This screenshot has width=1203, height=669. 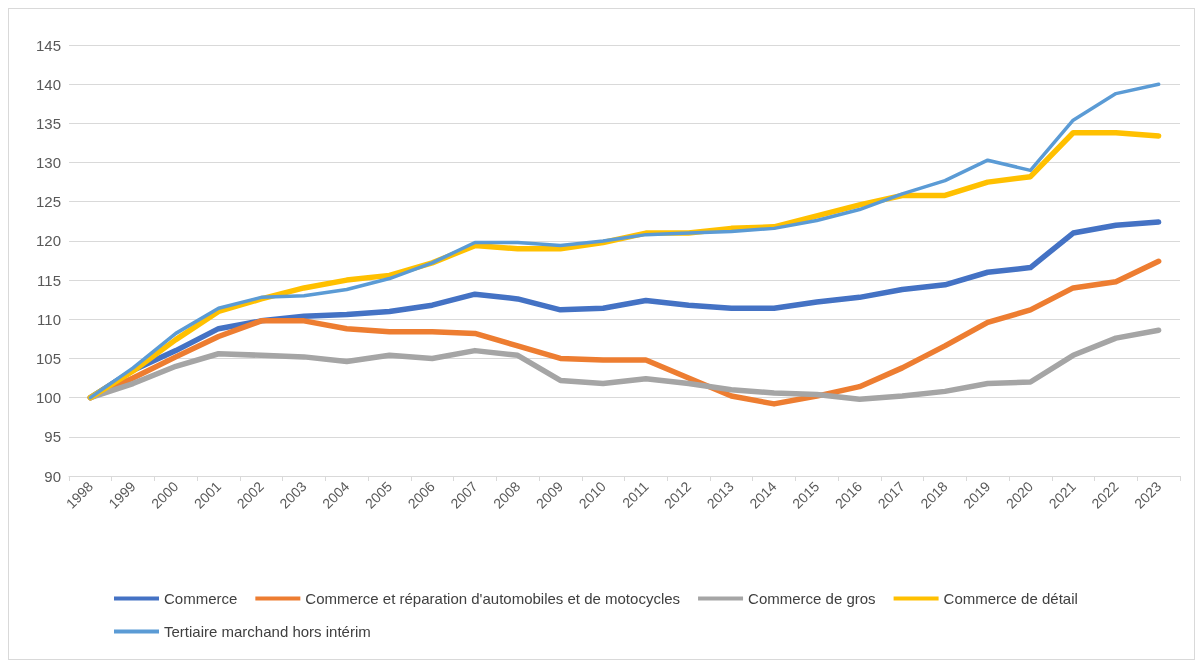 What do you see at coordinates (52, 476) in the screenshot?
I see `y-tick-label: 90` at bounding box center [52, 476].